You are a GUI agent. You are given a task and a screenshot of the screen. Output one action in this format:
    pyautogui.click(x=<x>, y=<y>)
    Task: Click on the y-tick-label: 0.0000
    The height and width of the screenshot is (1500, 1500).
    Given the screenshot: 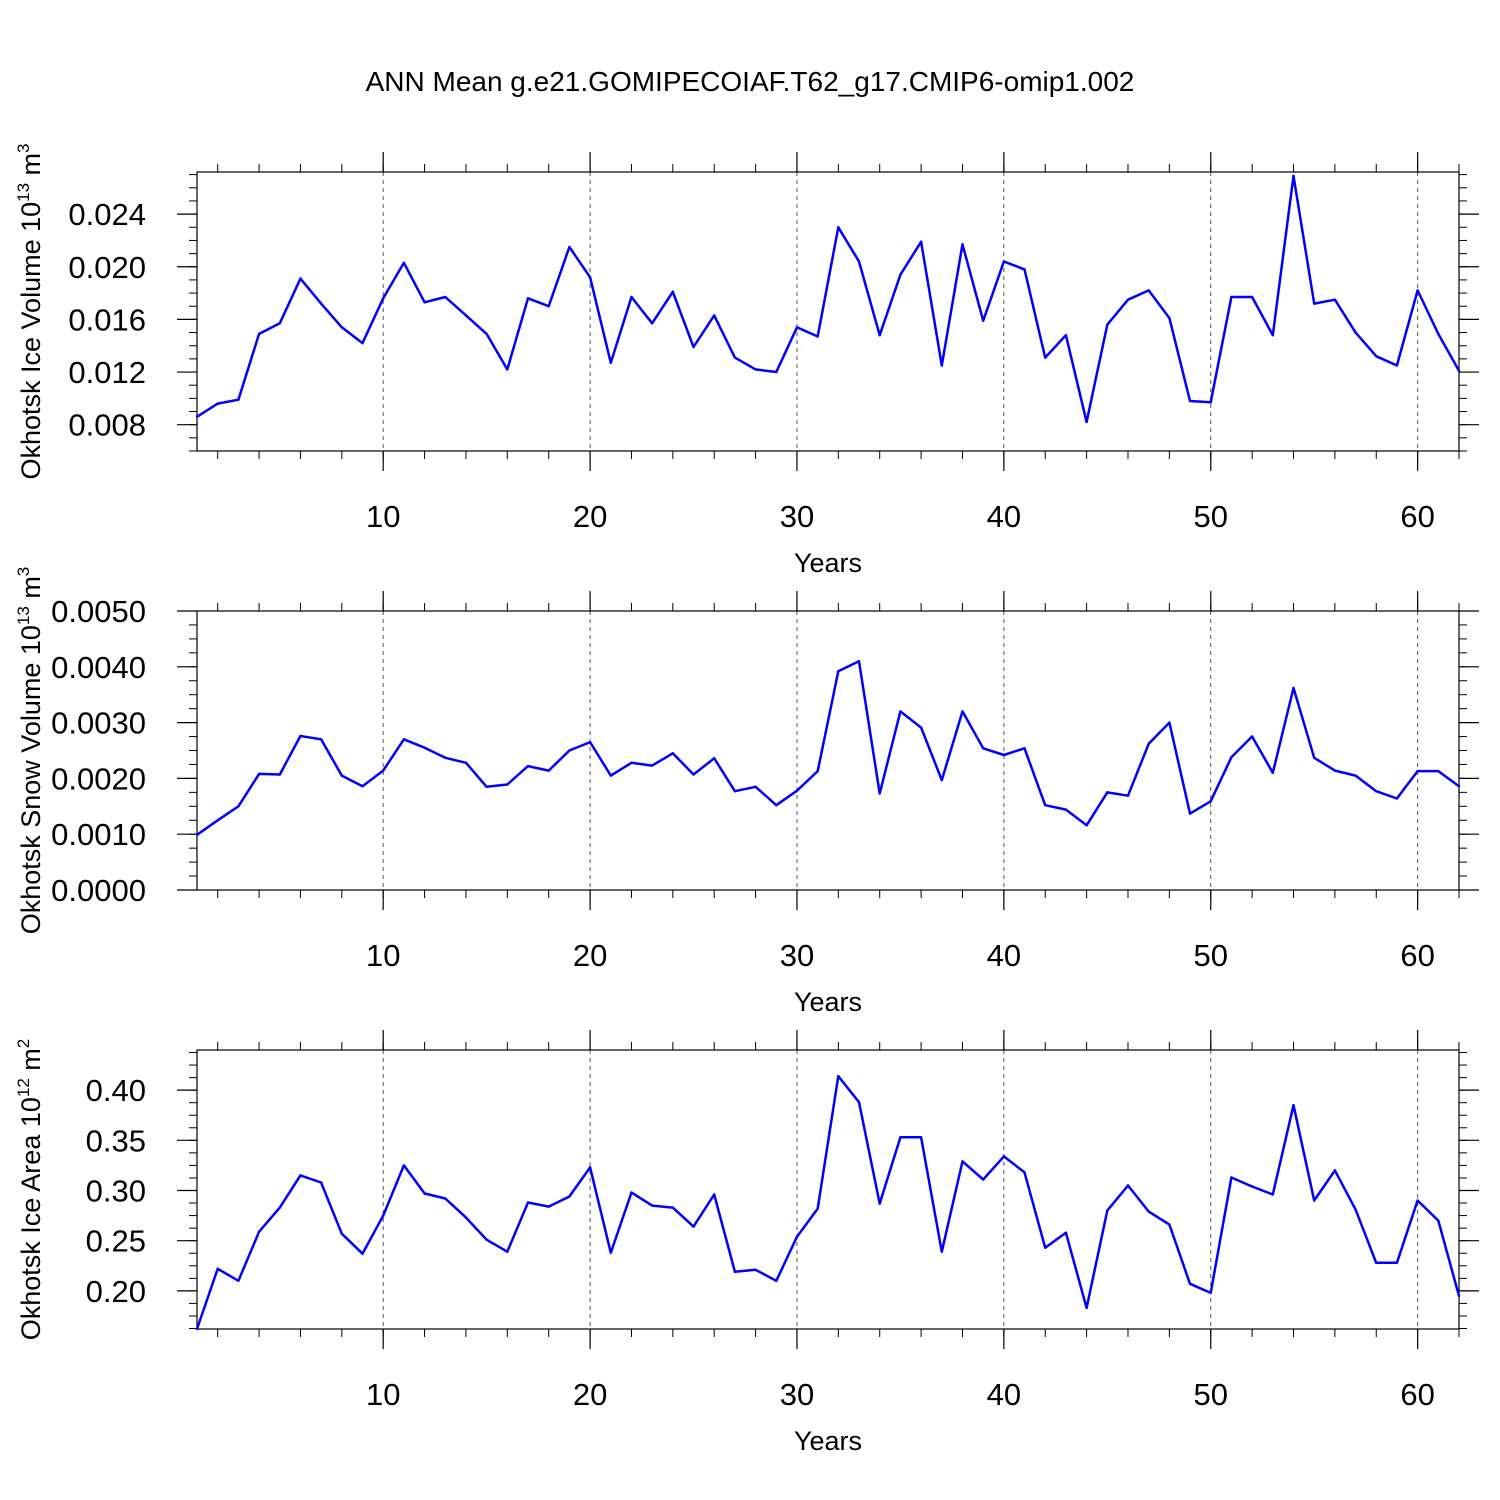 What is the action you would take?
    pyautogui.click(x=98, y=890)
    